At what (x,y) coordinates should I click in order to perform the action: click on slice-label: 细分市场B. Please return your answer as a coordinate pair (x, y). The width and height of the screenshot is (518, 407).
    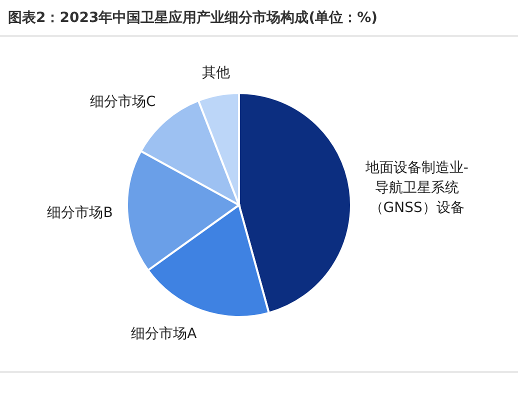
    Looking at the image, I should click on (80, 213).